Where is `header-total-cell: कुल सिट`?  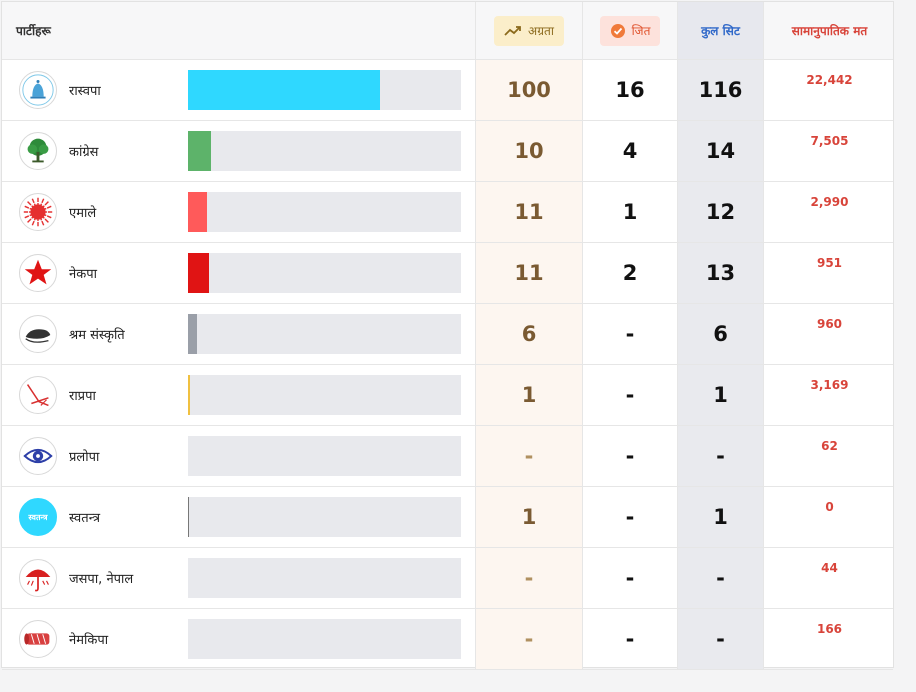
header-total-cell: कुल सिट is located at coordinates (721, 30).